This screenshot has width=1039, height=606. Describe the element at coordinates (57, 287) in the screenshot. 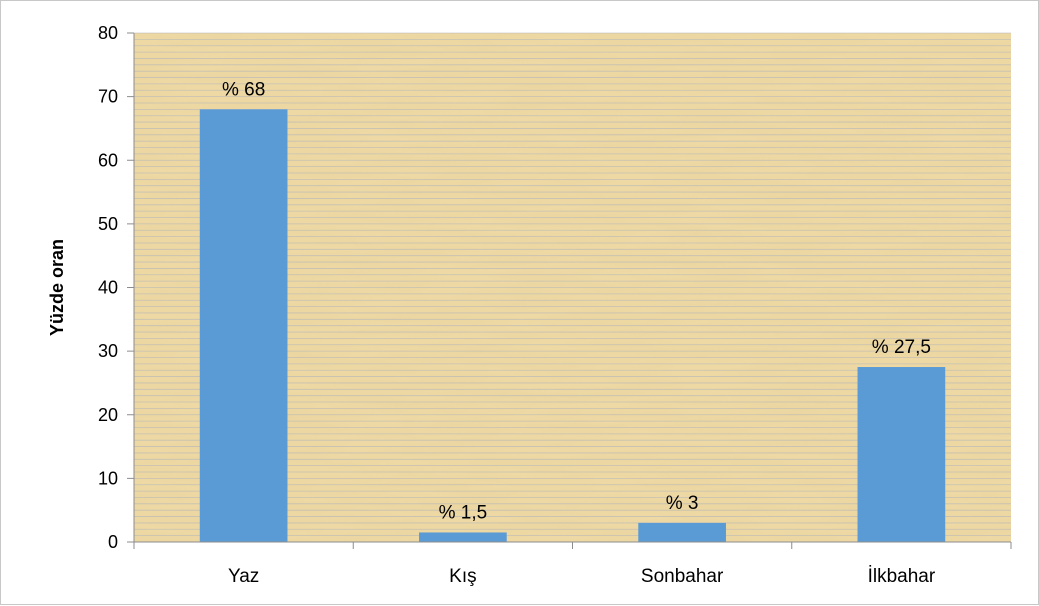

I see `y-axis-title: Yüzde oran` at that location.